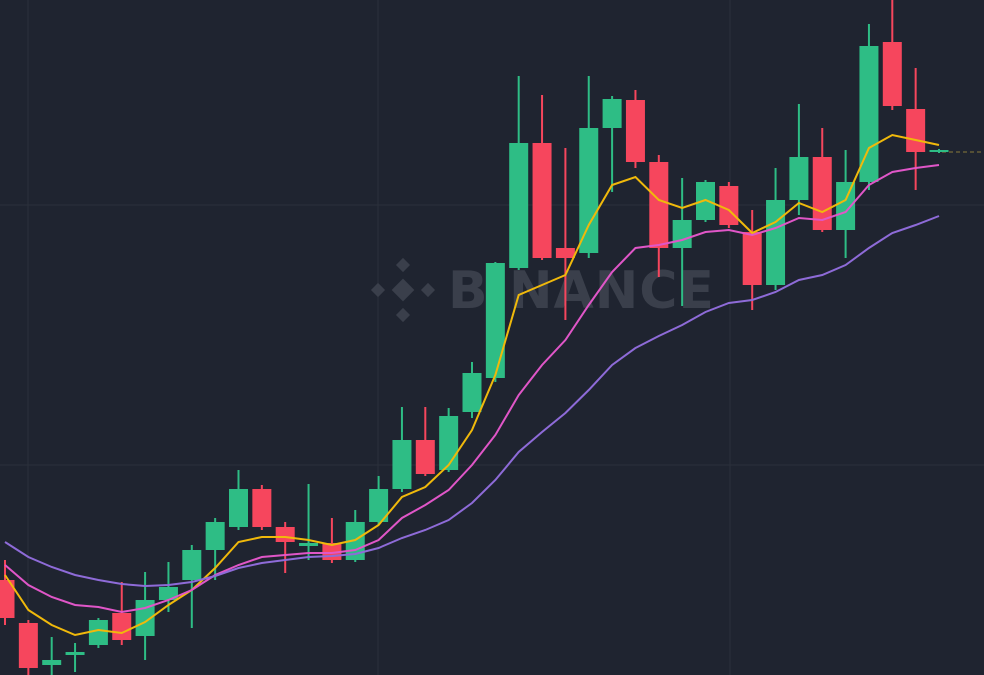  What do you see at coordinates (403, 290) in the screenshot?
I see `watermark-logo` at bounding box center [403, 290].